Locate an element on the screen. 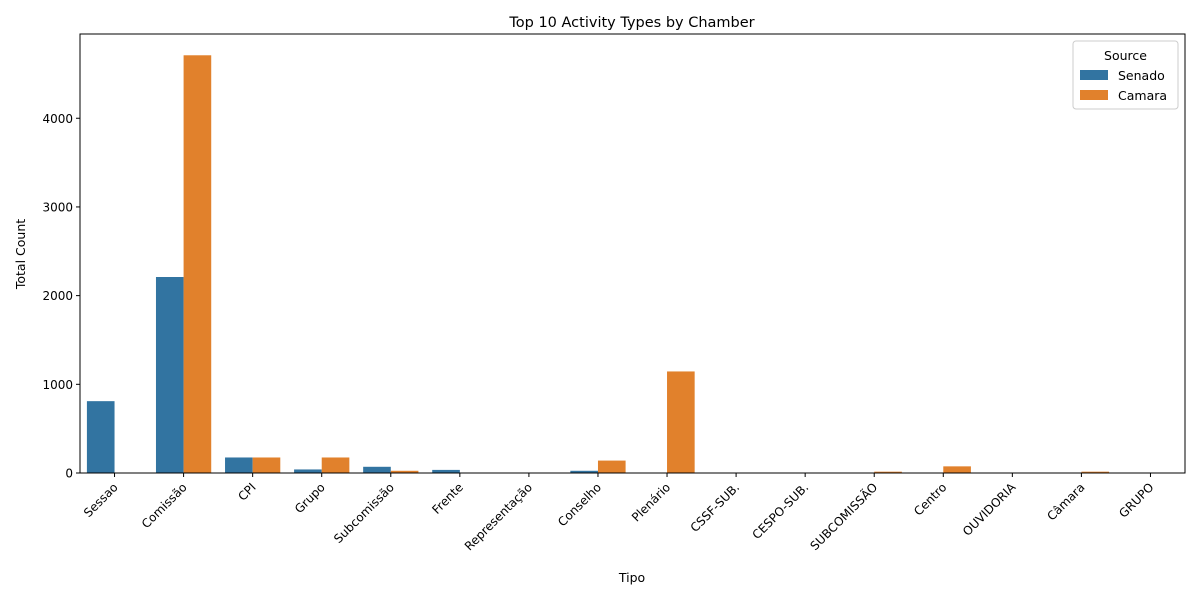 The height and width of the screenshot is (600, 1200). legend-swatch-senado is located at coordinates (1094, 75).